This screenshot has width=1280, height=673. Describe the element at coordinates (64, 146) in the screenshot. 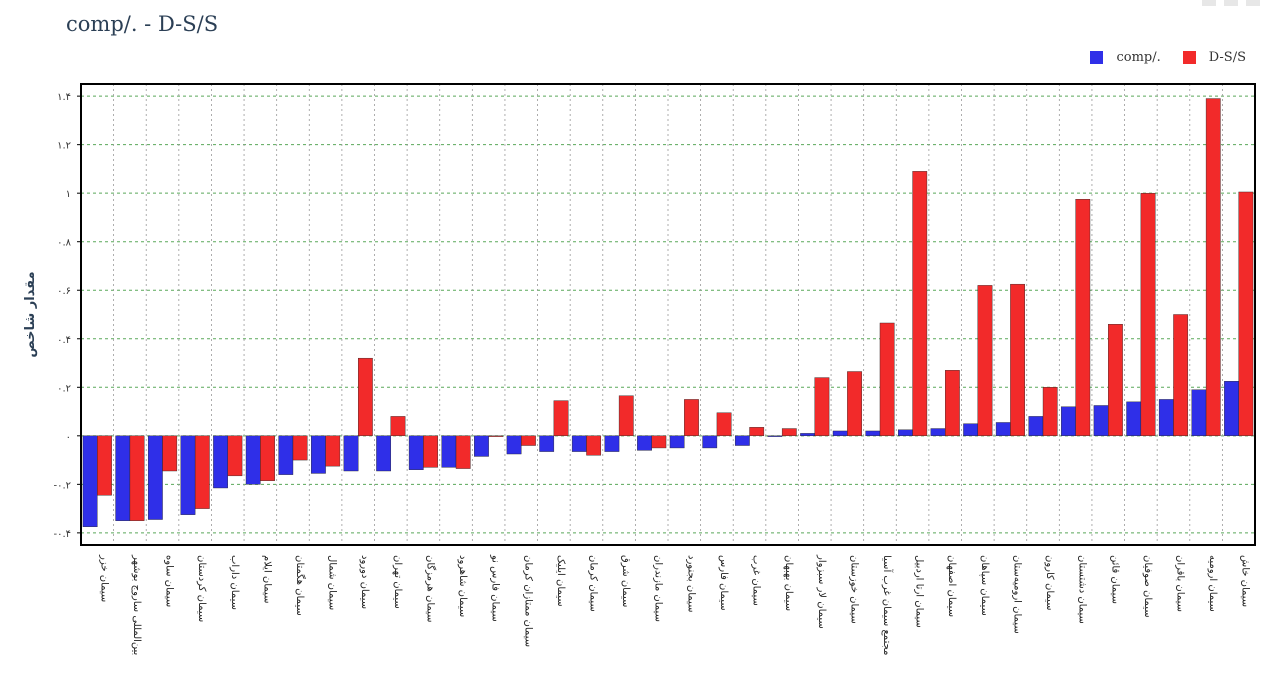

I see `y-tick-label: ۱.۲` at that location.